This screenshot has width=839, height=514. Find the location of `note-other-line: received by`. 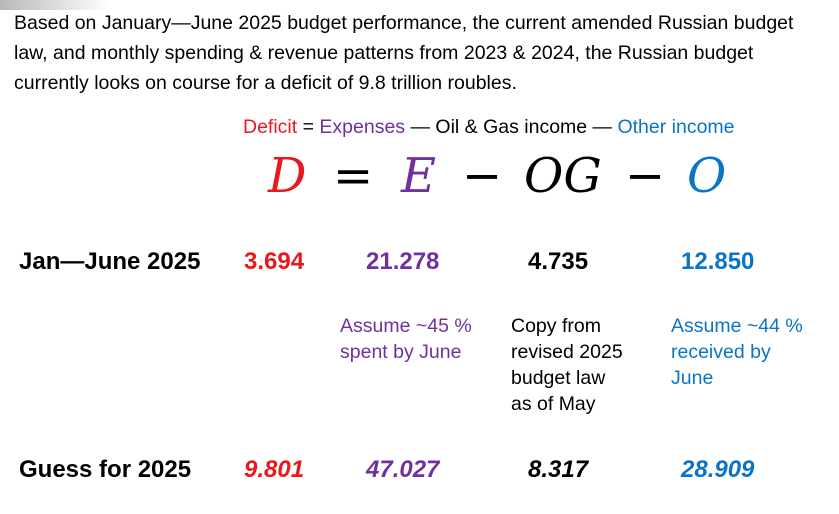

note-other-line: received by is located at coordinates (721, 352).